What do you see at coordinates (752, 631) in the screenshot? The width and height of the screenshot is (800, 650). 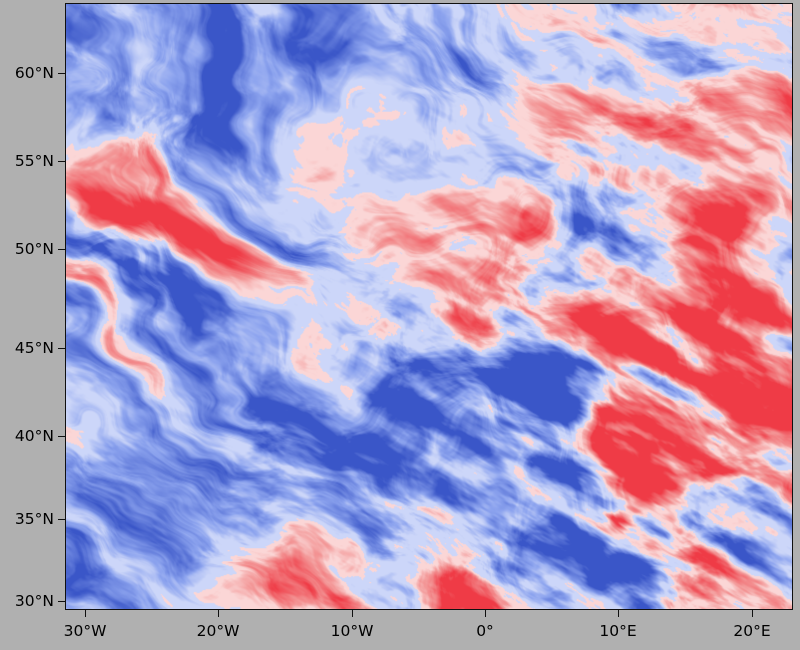 I see `x-axis-tick-label: 20°E` at bounding box center [752, 631].